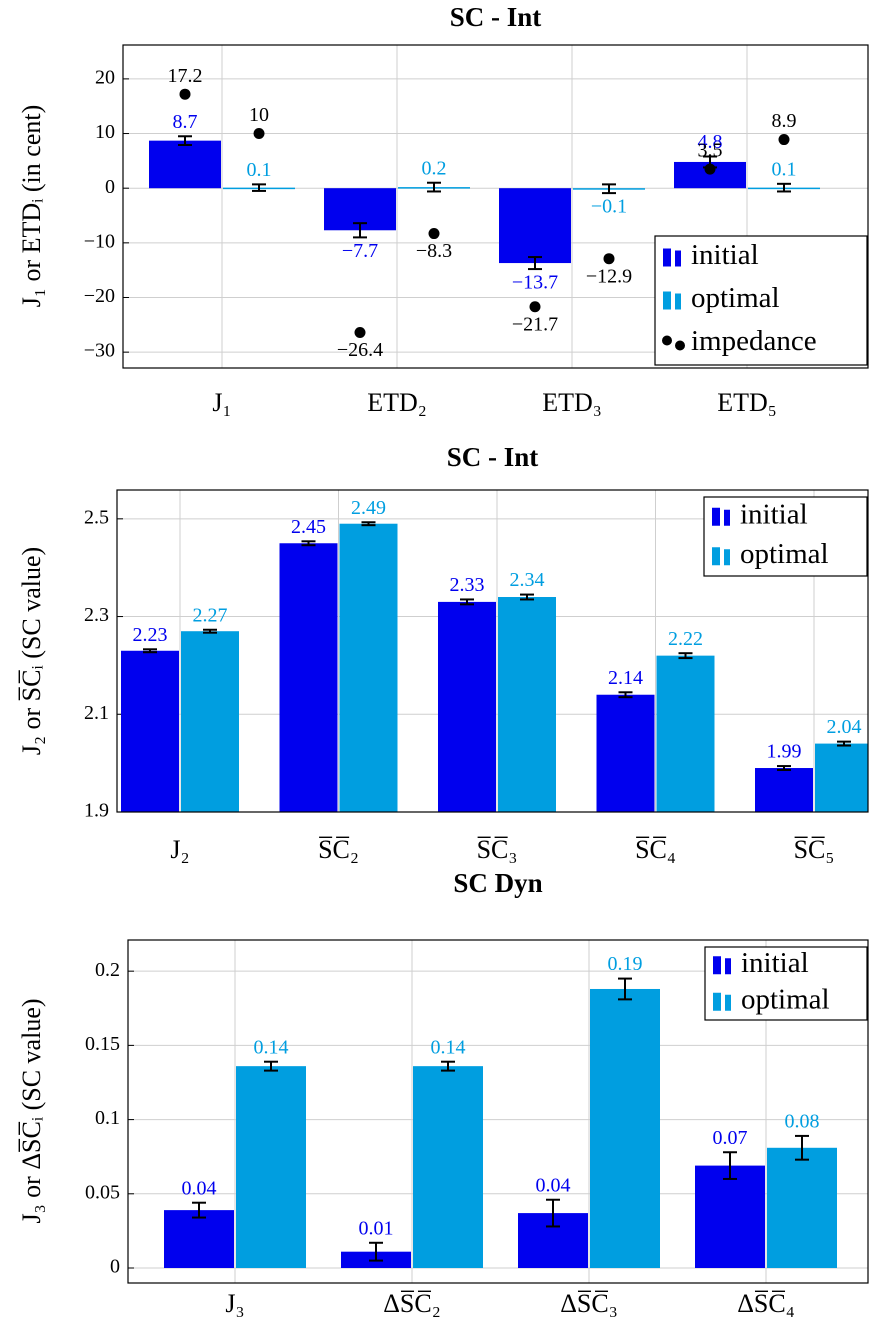 This screenshot has width=870, height=1327. Describe the element at coordinates (96, 811) in the screenshot. I see `y-tick-label: 1.9` at that location.